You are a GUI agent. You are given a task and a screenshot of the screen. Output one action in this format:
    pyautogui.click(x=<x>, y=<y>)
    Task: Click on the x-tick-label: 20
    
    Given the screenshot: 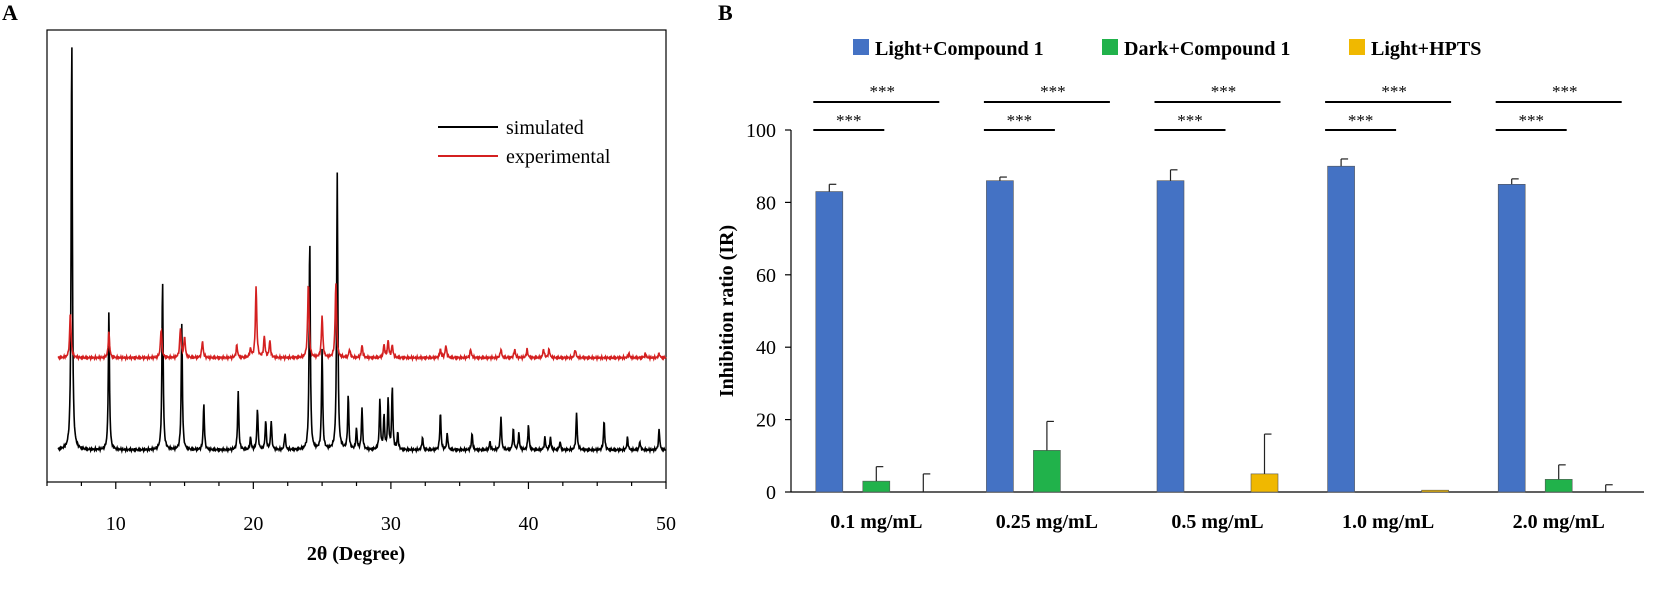 What is the action you would take?
    pyautogui.click(x=253, y=524)
    